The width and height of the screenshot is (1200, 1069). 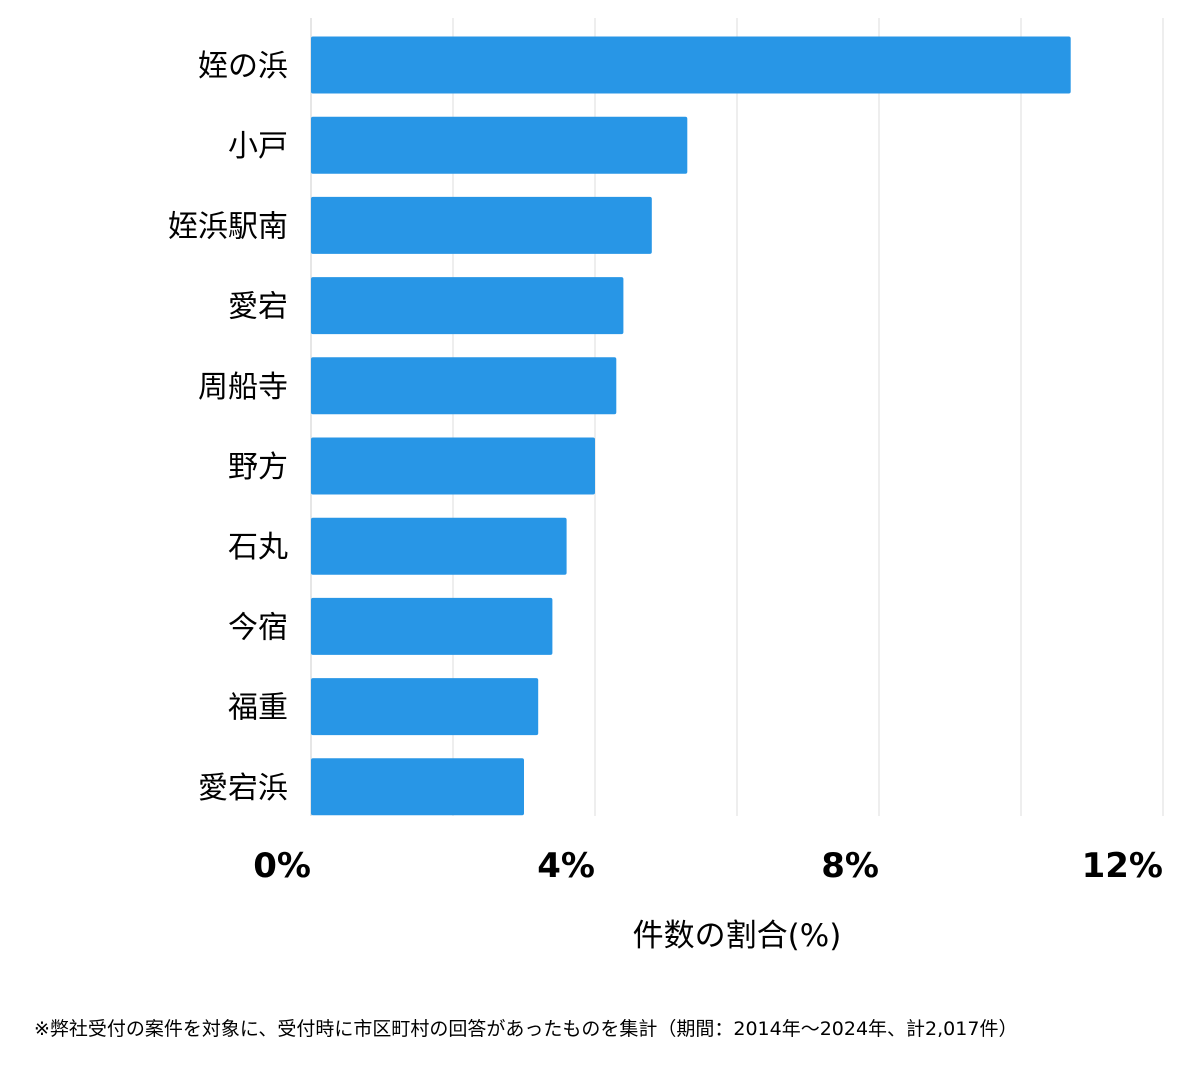 I want to click on category-label: 野方, so click(x=258, y=467).